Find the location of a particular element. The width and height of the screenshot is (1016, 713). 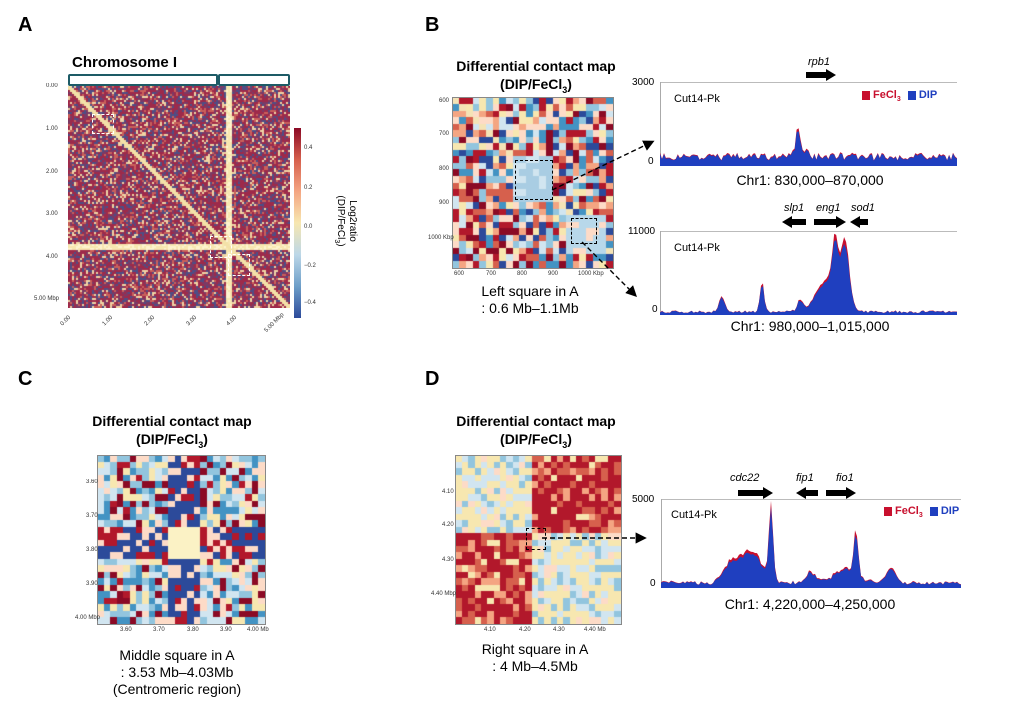

chromosome-title: Chromosome I is located at coordinates (125, 62).